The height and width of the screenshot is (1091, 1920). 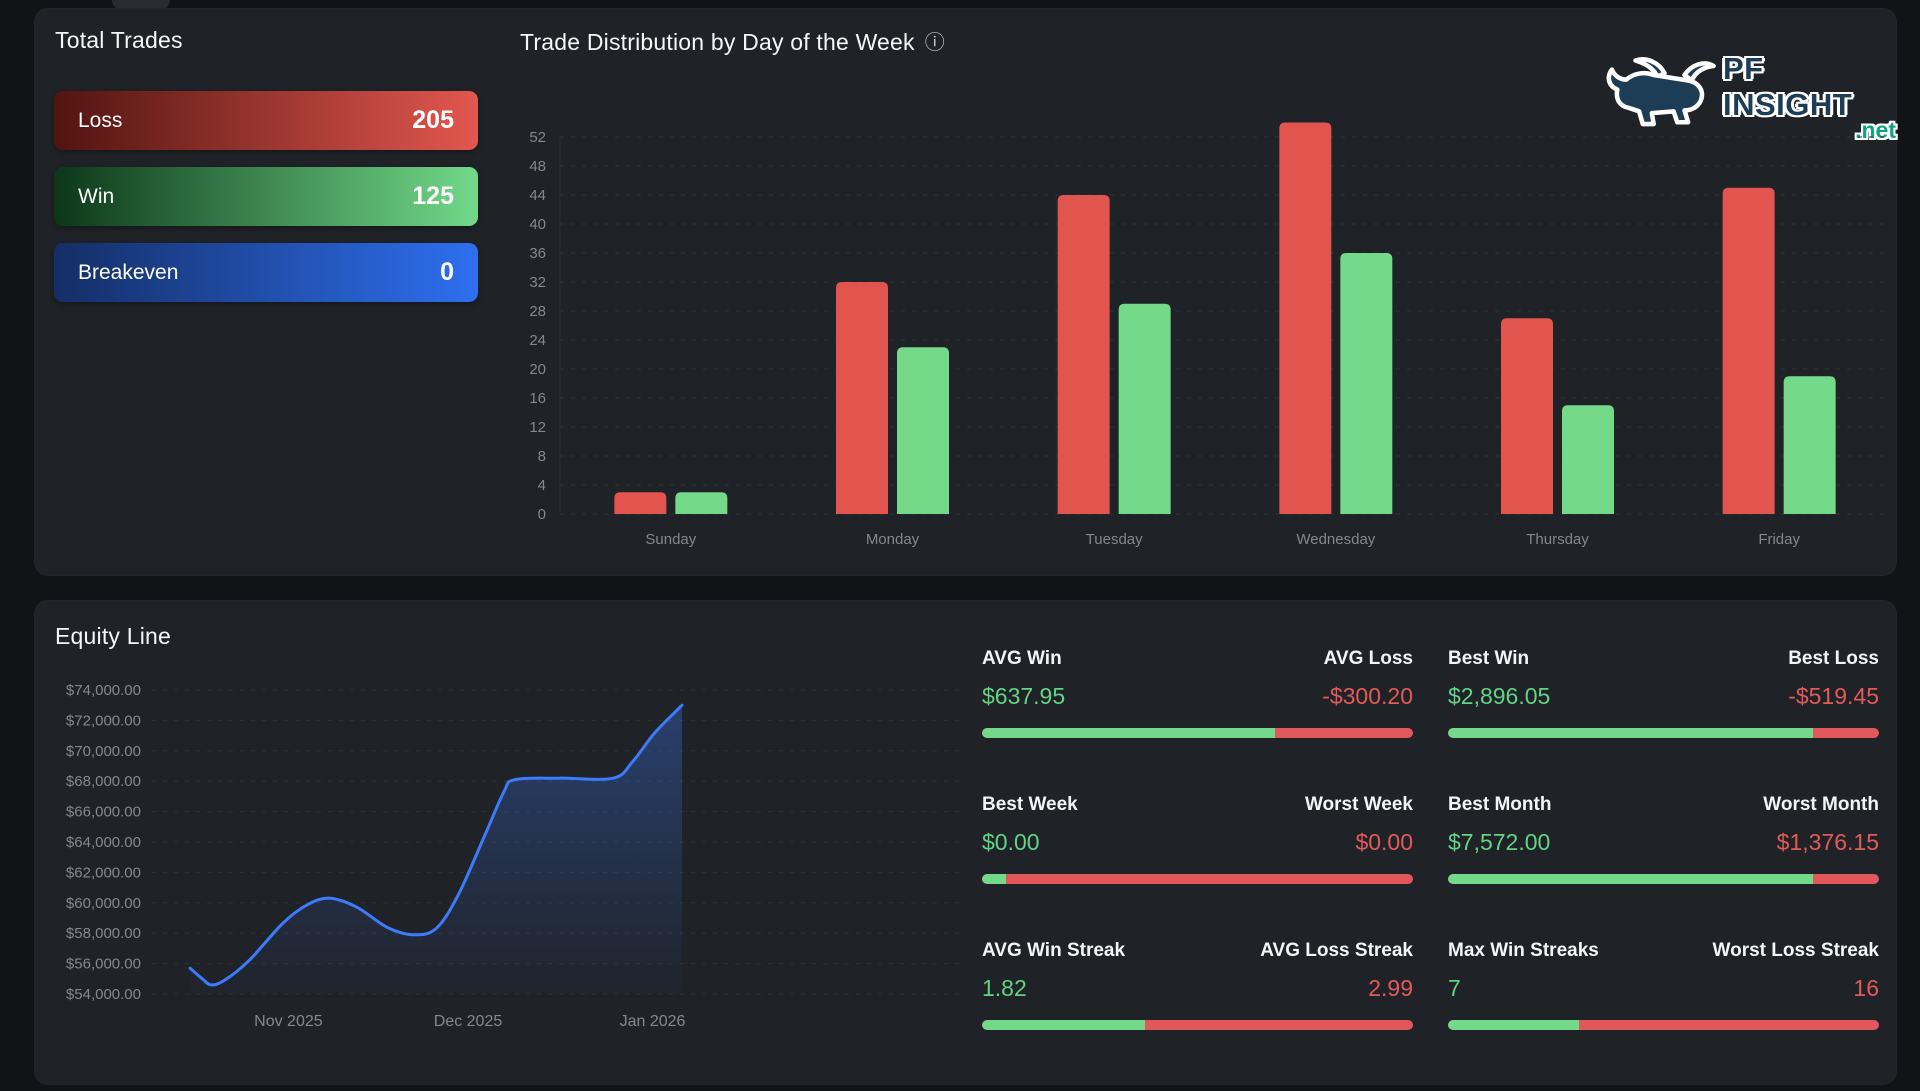 I want to click on svg-text: 0, so click(x=542, y=514).